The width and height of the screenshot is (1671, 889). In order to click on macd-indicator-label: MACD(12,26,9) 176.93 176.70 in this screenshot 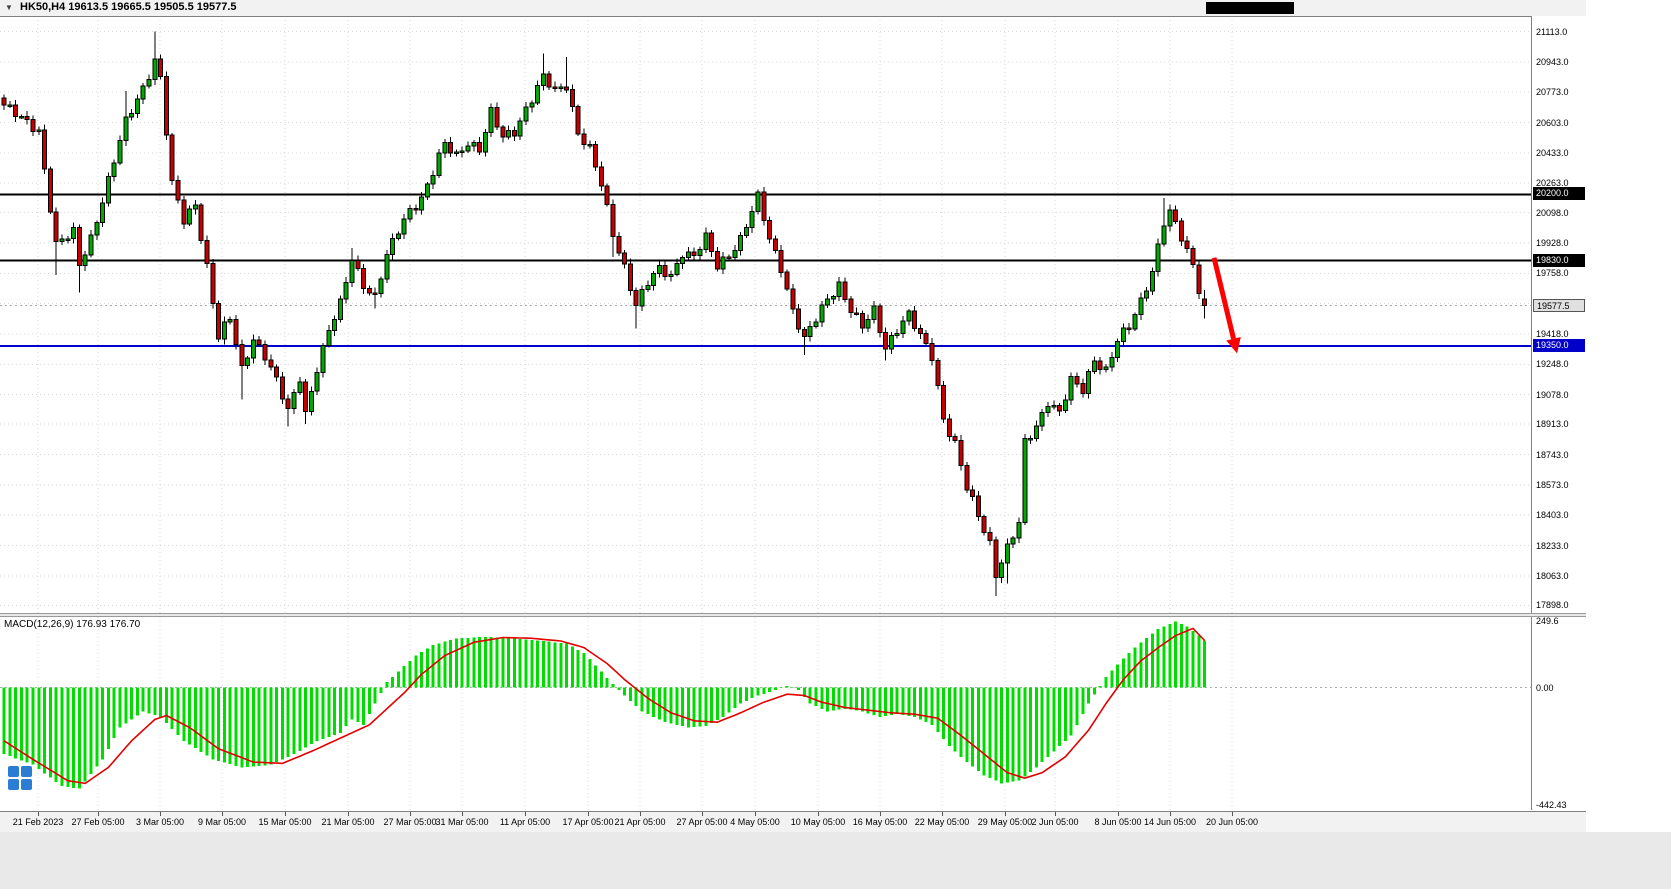, I will do `click(72, 624)`.